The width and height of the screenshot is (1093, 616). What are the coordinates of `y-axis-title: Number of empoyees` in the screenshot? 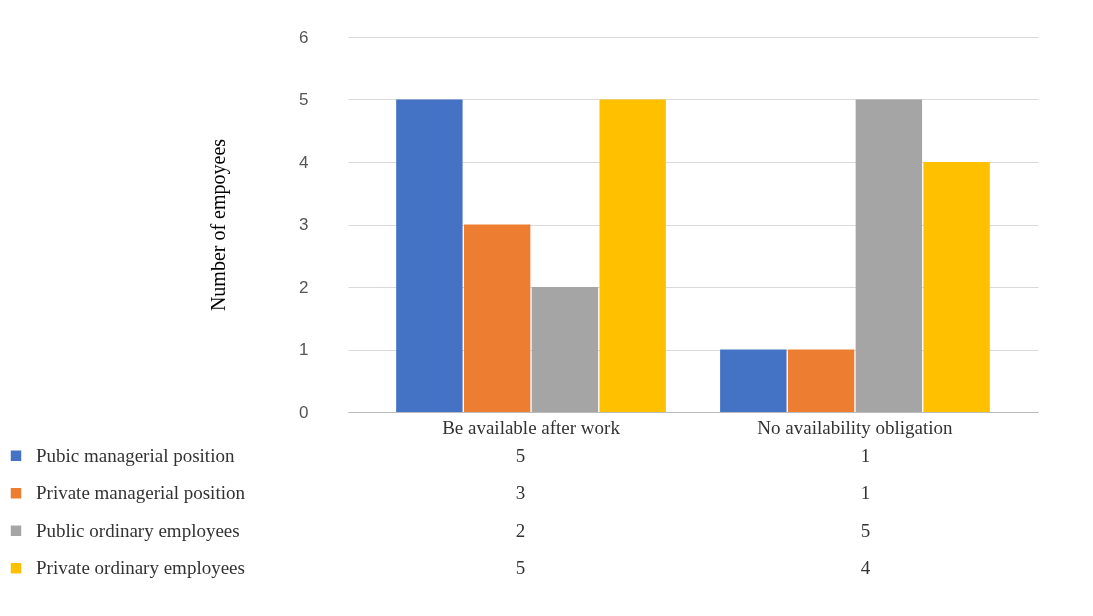 It's located at (219, 225).